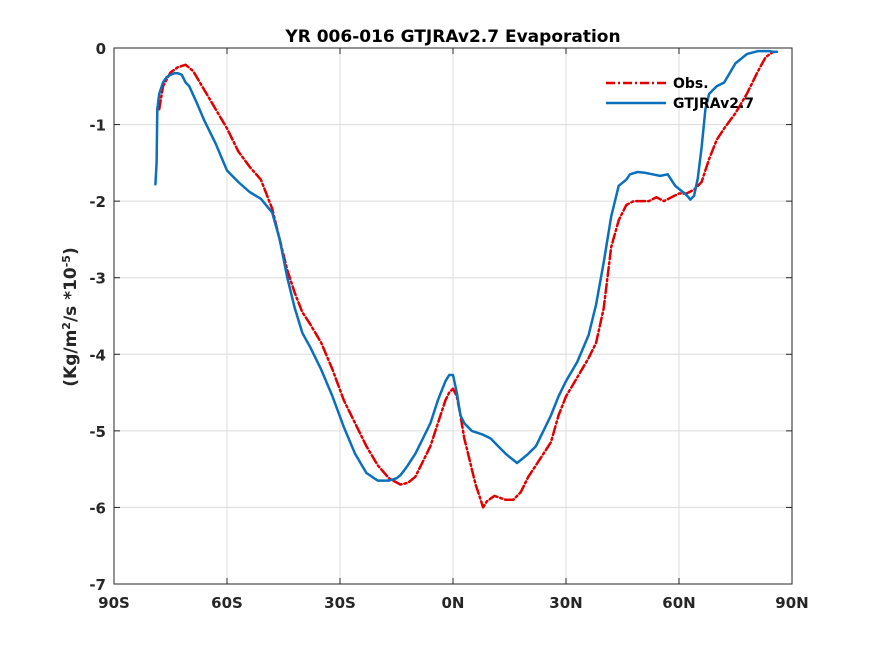 The height and width of the screenshot is (656, 875). Describe the element at coordinates (227, 603) in the screenshot. I see `x-tick-label: 60S` at that location.